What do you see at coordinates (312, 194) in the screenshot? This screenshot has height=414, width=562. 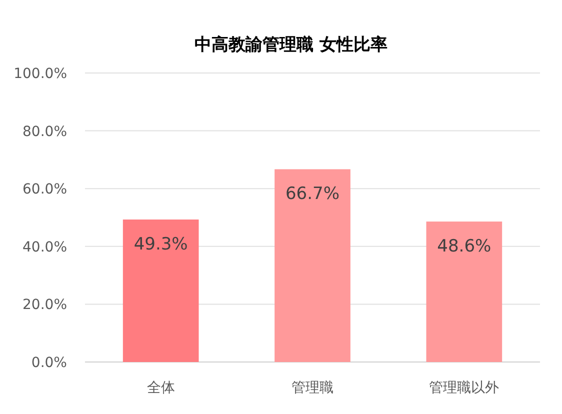 I see `data-label: 66.7%` at bounding box center [312, 194].